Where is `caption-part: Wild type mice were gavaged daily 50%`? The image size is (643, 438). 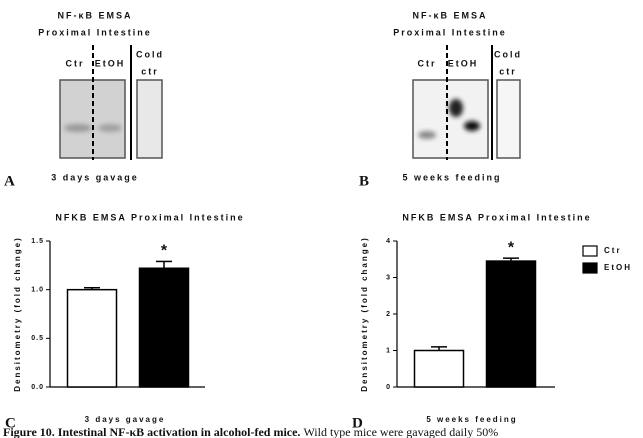
caption-part: Wild type mice were gavaged daily 50% is located at coordinates (400, 431).